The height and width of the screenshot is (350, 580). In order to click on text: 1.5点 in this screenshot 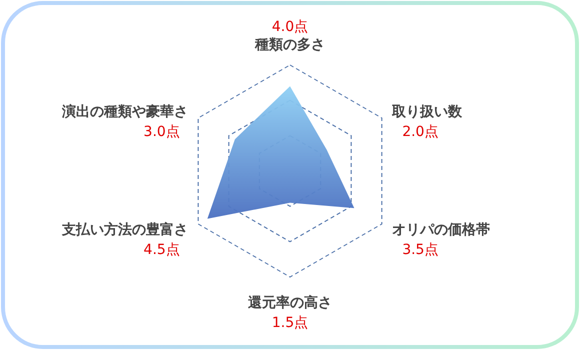, I will do `click(290, 323)`.